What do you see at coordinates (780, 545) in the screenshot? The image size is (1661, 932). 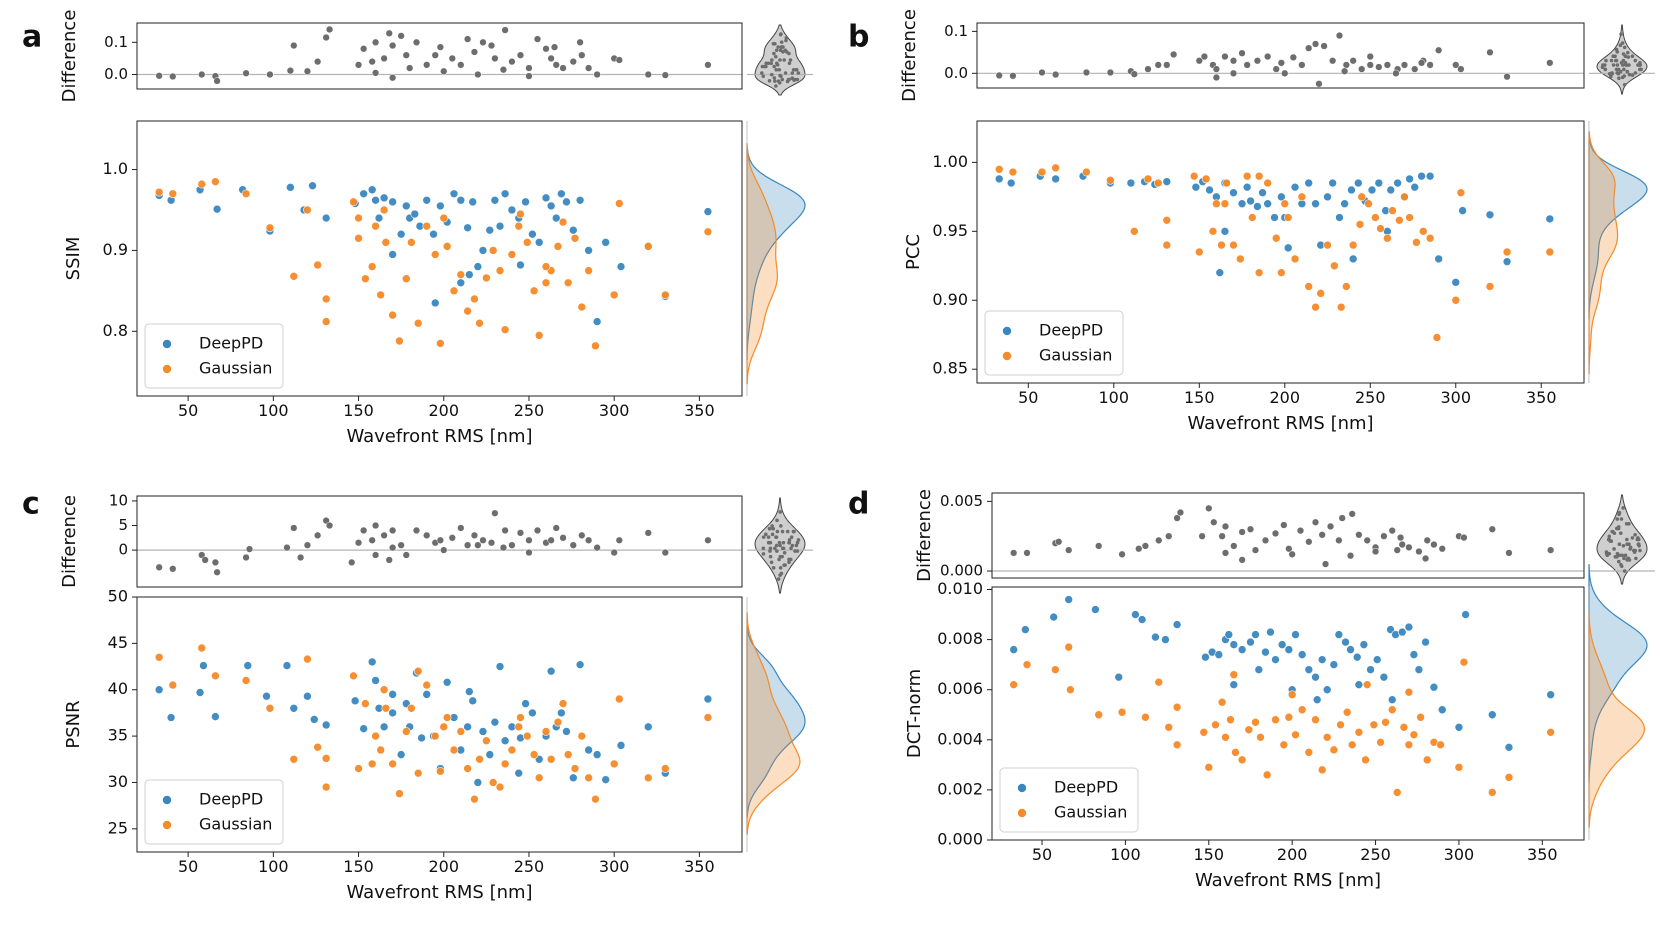 I see `difference-violin` at bounding box center [780, 545].